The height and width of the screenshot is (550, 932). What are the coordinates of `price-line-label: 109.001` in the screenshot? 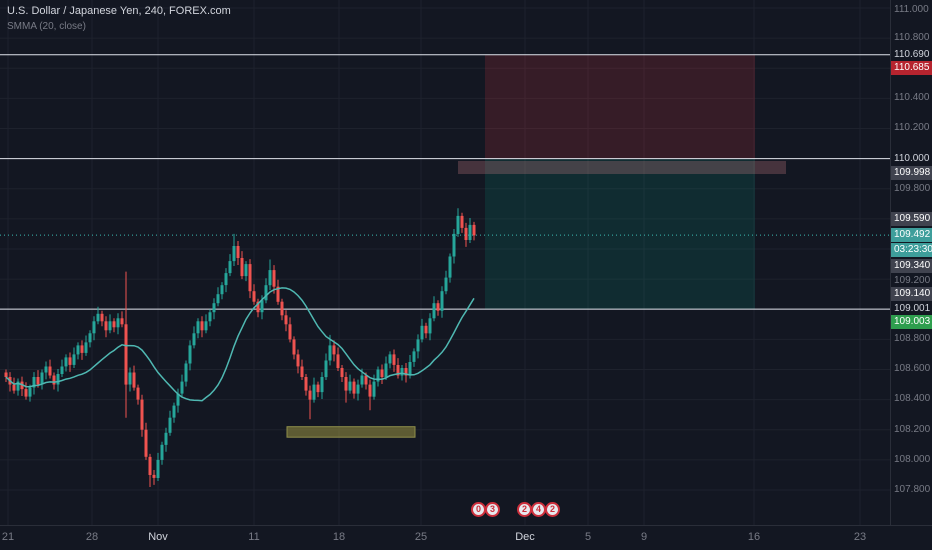 It's located at (912, 308).